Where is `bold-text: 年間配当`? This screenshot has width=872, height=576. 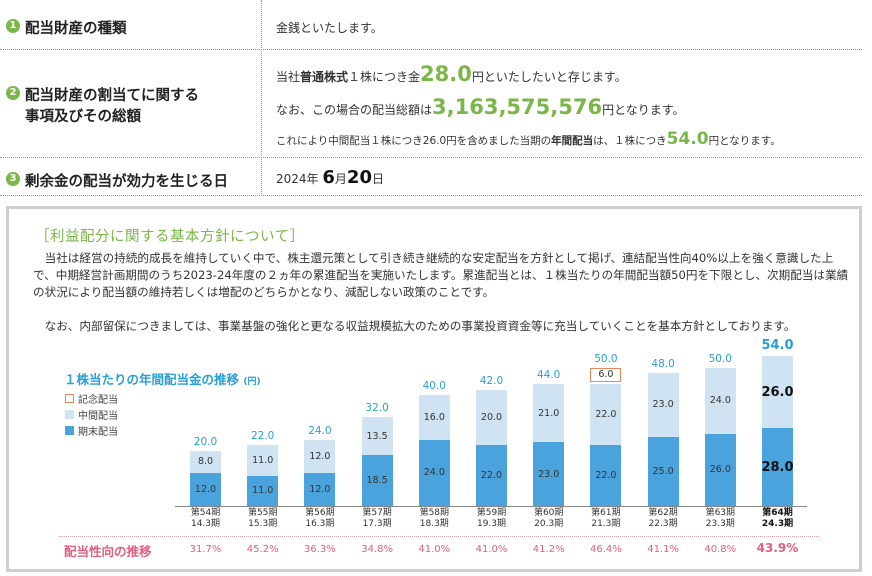 bold-text: 年間配当 is located at coordinates (572, 141).